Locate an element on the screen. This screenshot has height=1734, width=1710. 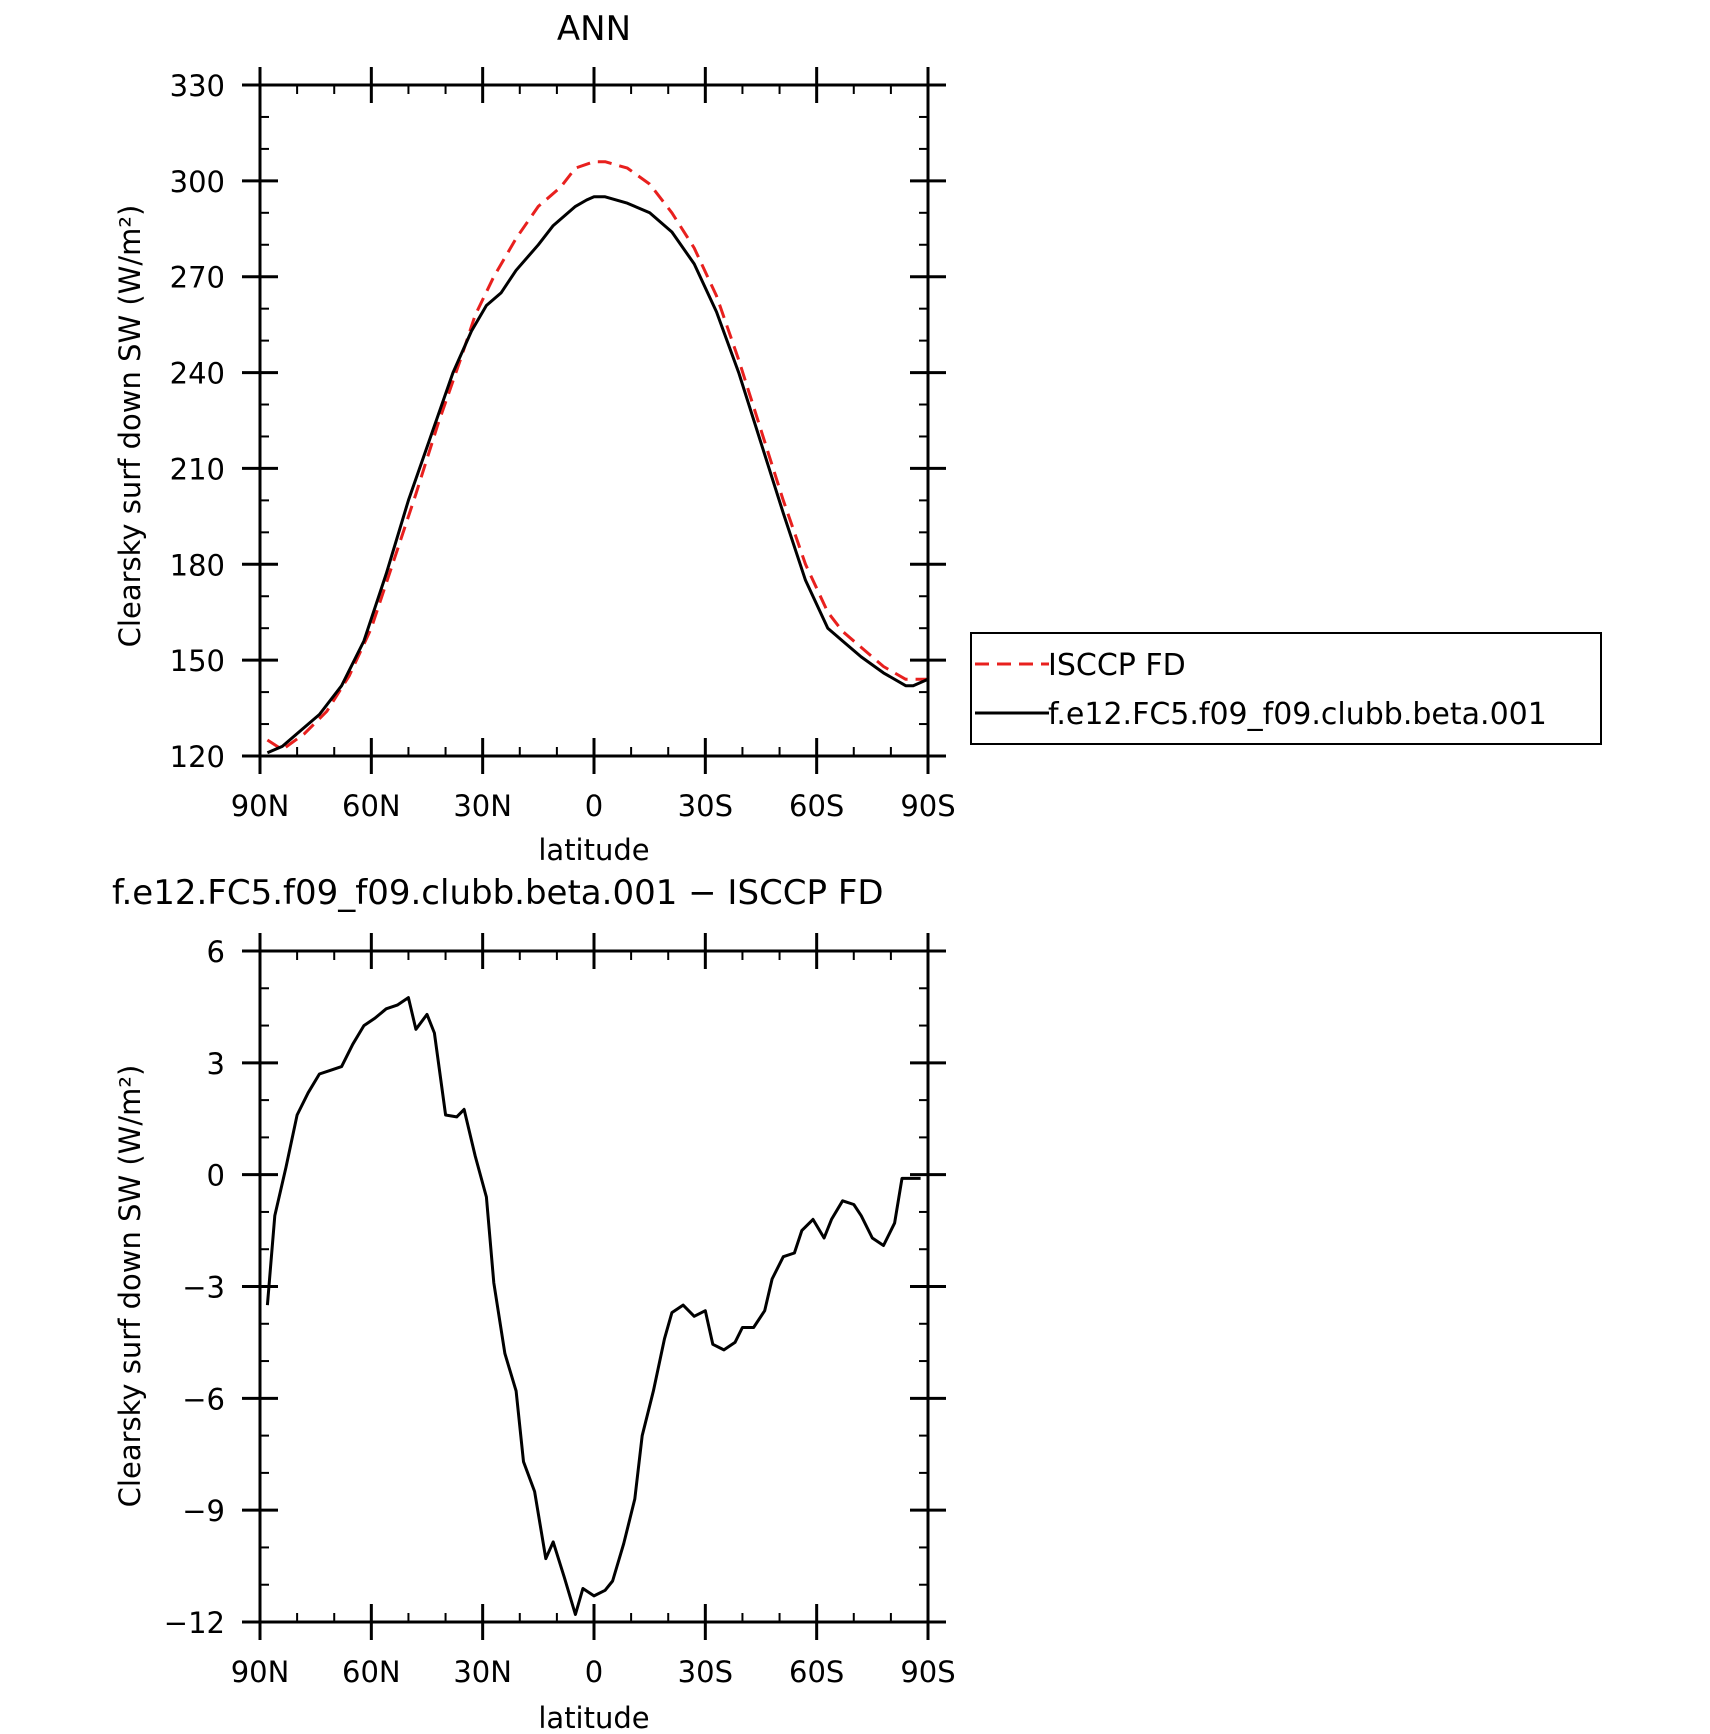
y-tick-label: −12 is located at coordinates (194, 1623).